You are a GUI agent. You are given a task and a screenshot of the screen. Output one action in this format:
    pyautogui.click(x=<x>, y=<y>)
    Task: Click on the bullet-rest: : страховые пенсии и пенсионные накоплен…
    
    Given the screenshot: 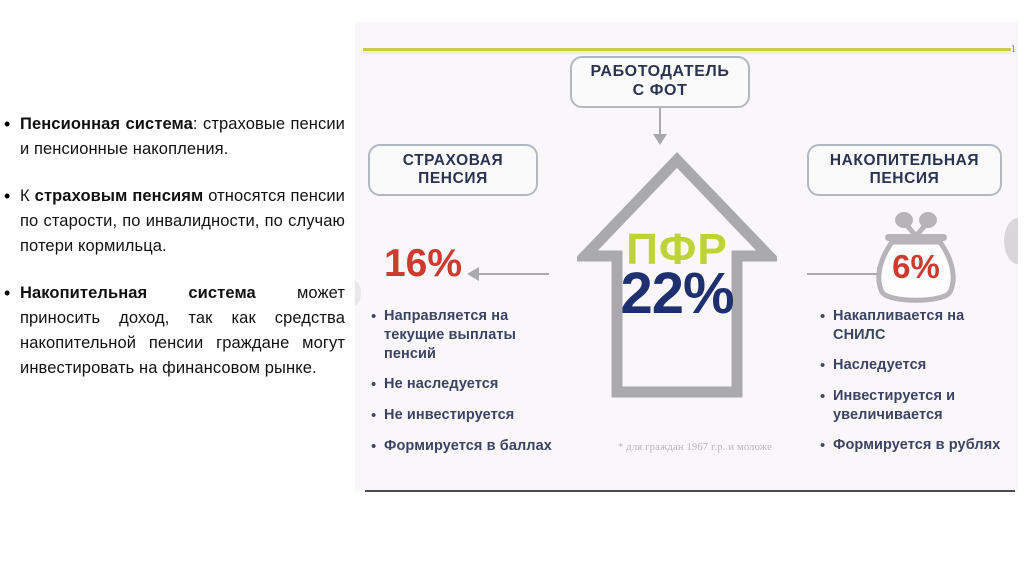 What is the action you would take?
    pyautogui.click(x=182, y=136)
    